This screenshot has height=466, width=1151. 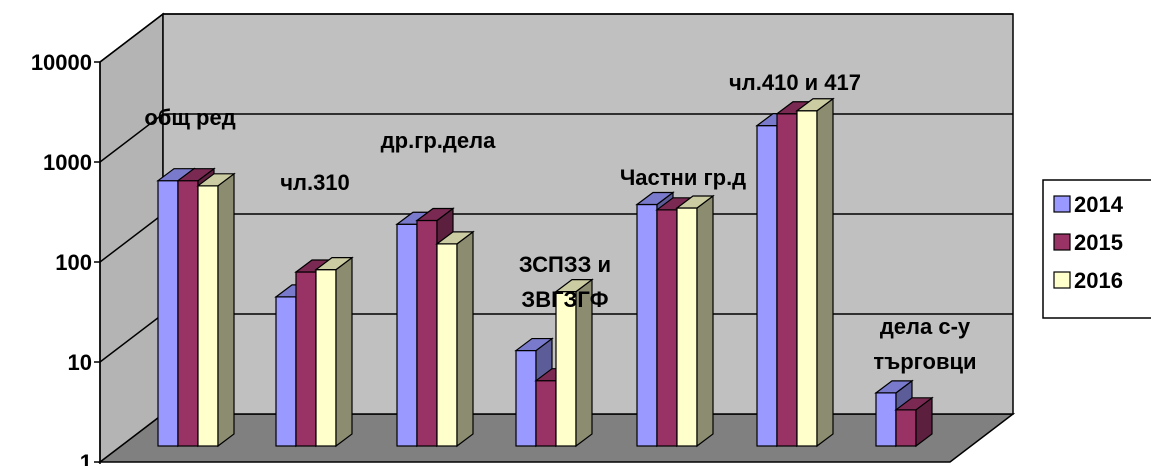 What do you see at coordinates (564, 299) in the screenshot?
I see `category-label: ЗВГЗГФ` at bounding box center [564, 299].